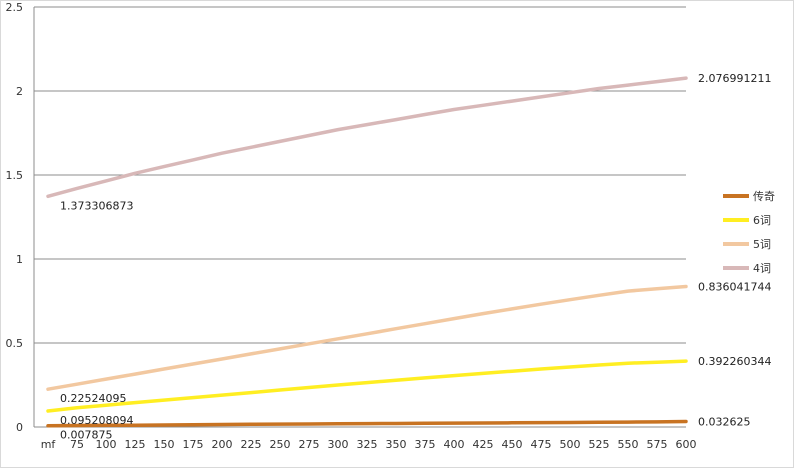 This screenshot has height=471, width=794. Describe the element at coordinates (96, 420) in the screenshot. I see `data-label-first: 0.095208094` at that location.